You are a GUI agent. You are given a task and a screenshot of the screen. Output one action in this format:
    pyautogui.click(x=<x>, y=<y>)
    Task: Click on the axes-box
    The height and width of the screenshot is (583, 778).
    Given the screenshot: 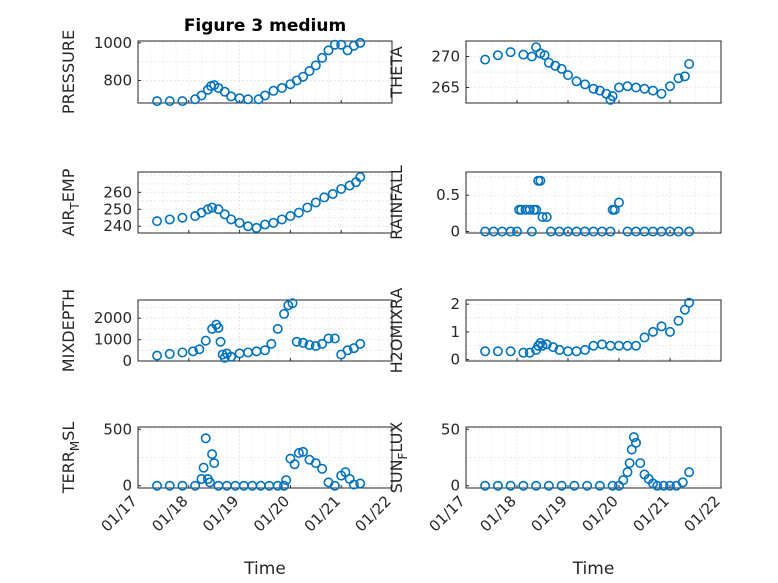 What is the action you would take?
    pyautogui.click(x=265, y=72)
    